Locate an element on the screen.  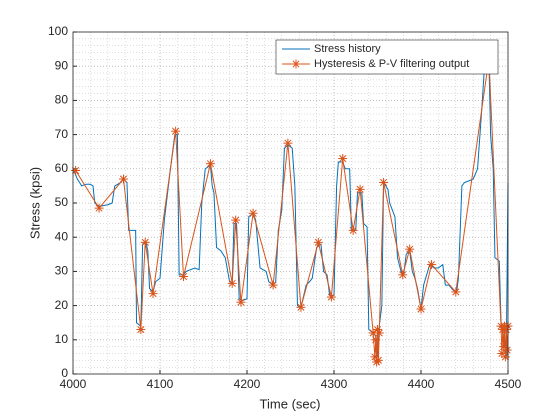
legend-box is located at coordinates (387, 57).